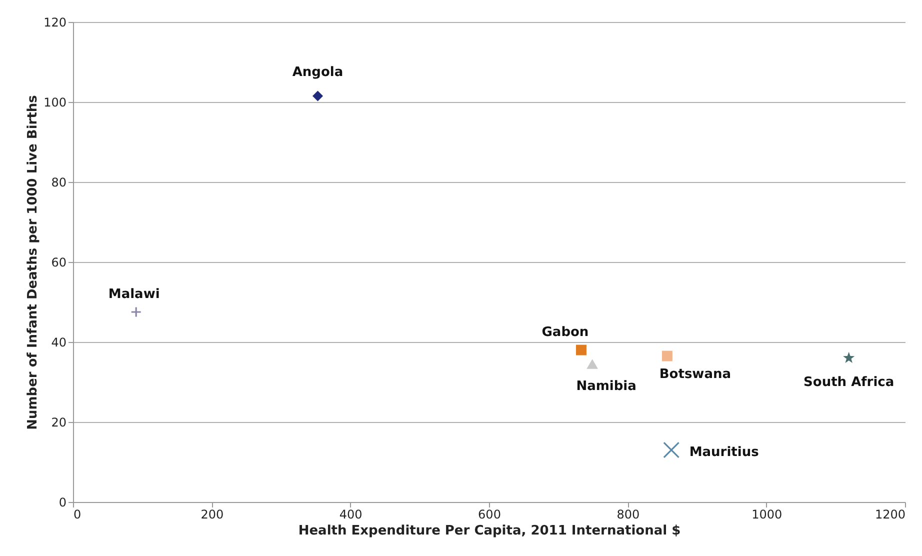 Image resolution: width=922 pixels, height=556 pixels. What do you see at coordinates (695, 374) in the screenshot?
I see `series-label: Botswana` at bounding box center [695, 374].